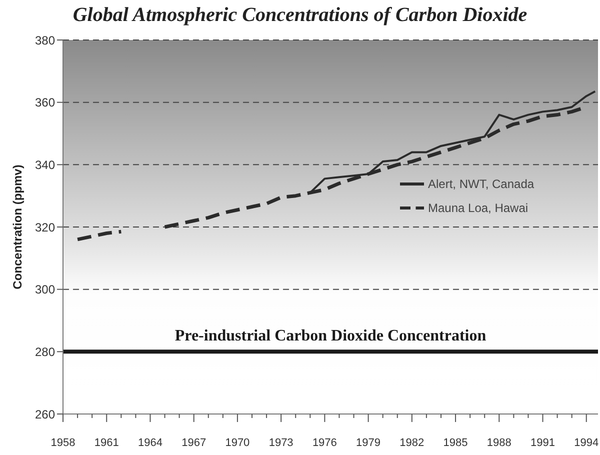 The width and height of the screenshot is (600, 455). I want to click on x-tick-label: 1985, so click(455, 443).